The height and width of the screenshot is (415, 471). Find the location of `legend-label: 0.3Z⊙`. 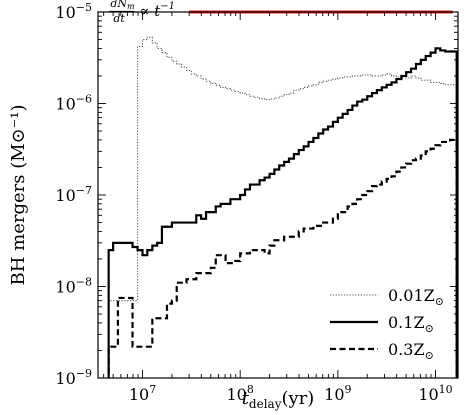

legend-label: 0.3Z⊙ is located at coordinates (411, 351).